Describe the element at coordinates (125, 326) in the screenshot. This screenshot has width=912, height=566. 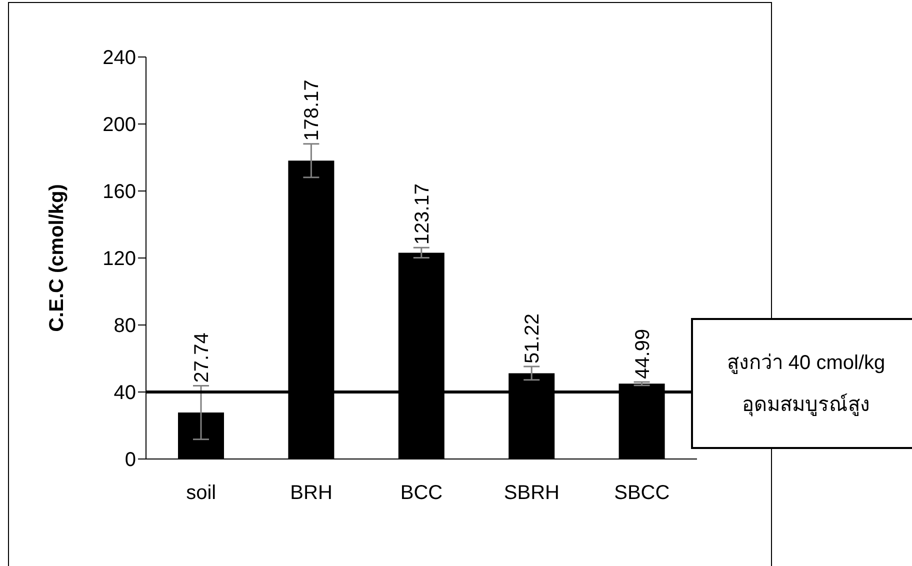
I see `y-tick-label: 80` at that location.